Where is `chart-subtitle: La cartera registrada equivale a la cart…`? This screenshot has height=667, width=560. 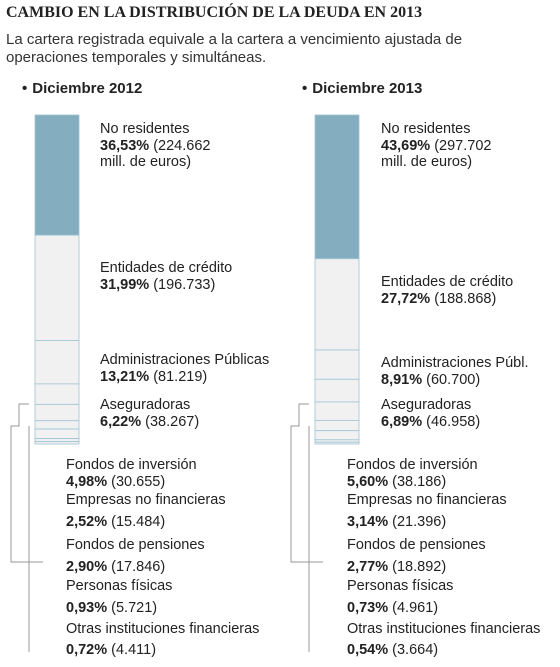 chart-subtitle: La cartera registrada equivale a la cart… is located at coordinates (234, 48).